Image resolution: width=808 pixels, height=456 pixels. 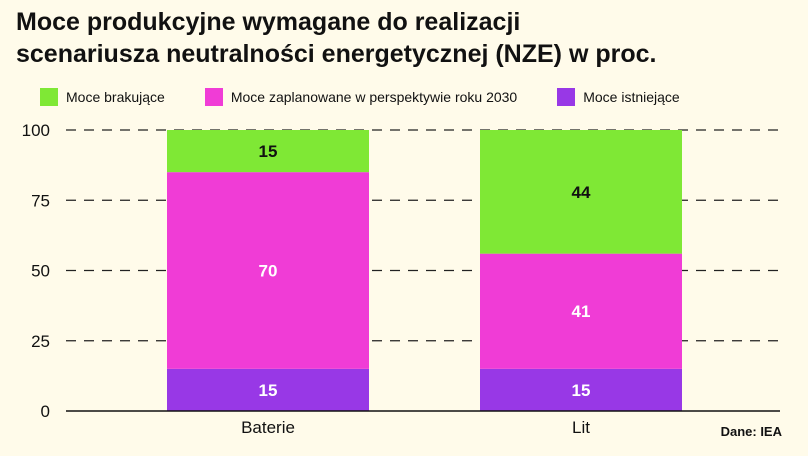 I want to click on data-label-lit-series-0: 15, so click(x=581, y=390).